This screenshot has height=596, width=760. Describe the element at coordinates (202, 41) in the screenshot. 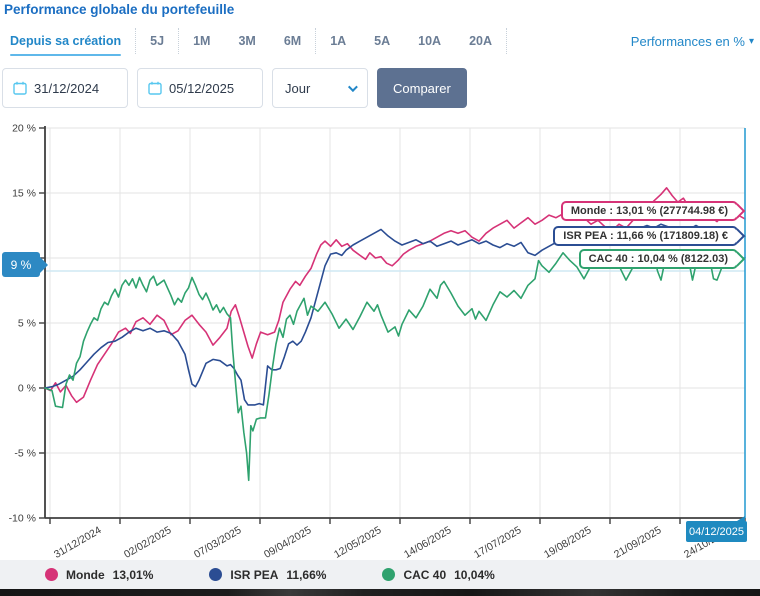

I see `tab-1m: 1M` at that location.